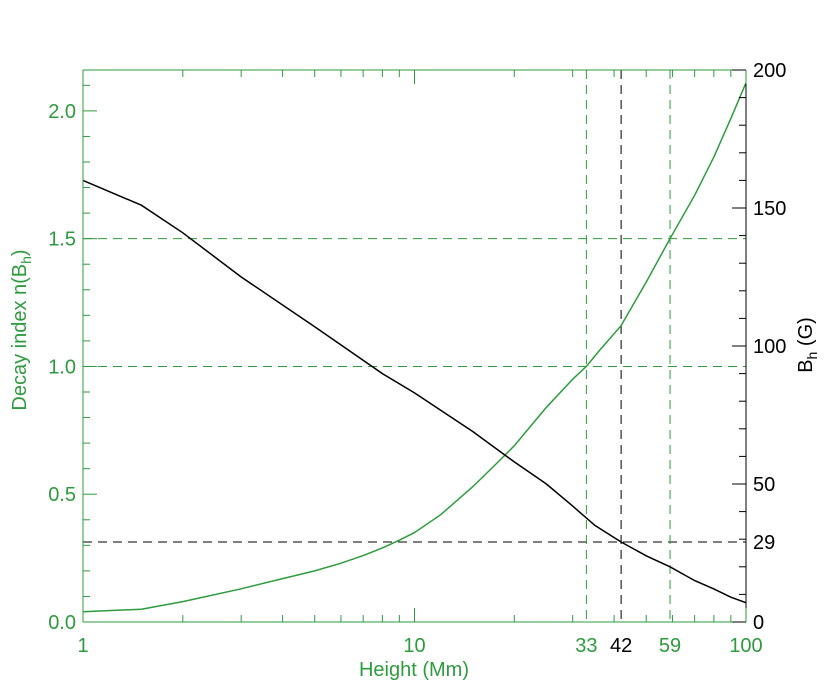  Describe the element at coordinates (807, 345) in the screenshot. I see `right-axis-title: Bh (G)` at that location.